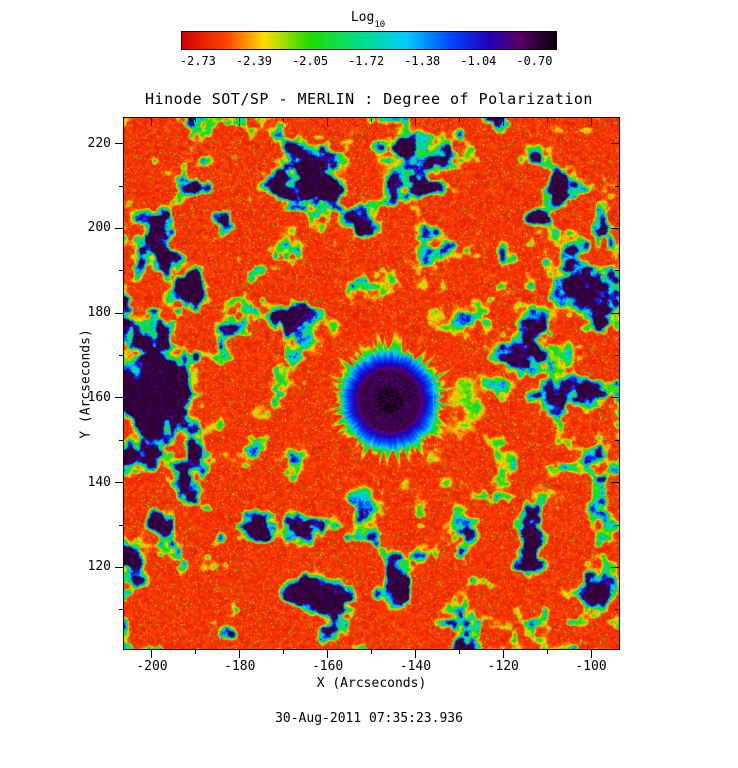 The image size is (738, 768). I want to click on x-tick-label: -140, so click(415, 666).